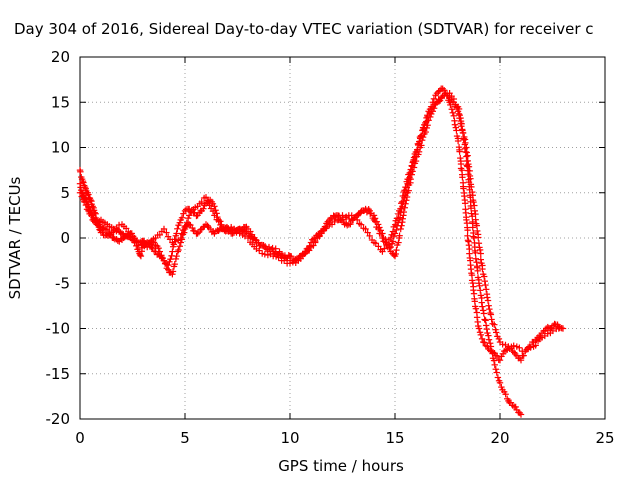 The image size is (640, 480). Describe the element at coordinates (604, 438) in the screenshot. I see `x-tick-label: 25` at that location.